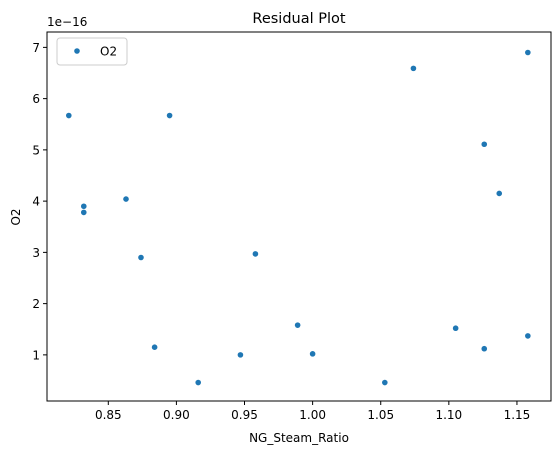 The height and width of the screenshot is (455, 554). Describe the element at coordinates (77, 51) in the screenshot. I see `legend-marker` at that location.